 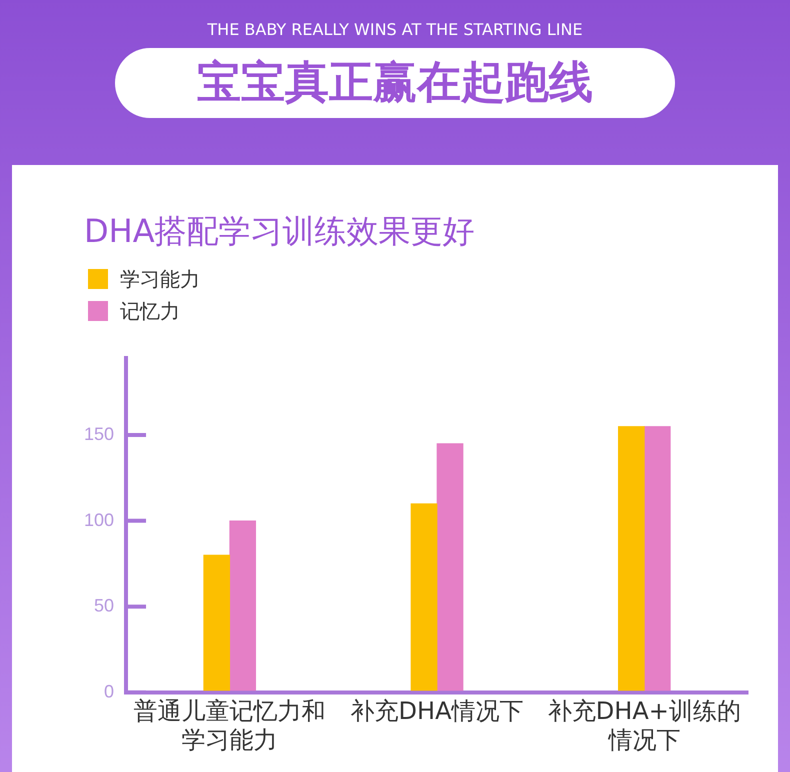 What do you see at coordinates (150, 311) in the screenshot?
I see `legend-label: 记忆力` at bounding box center [150, 311].